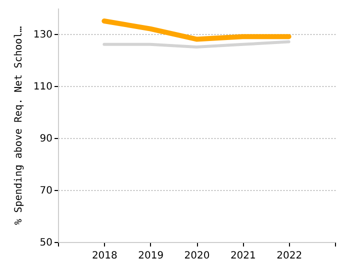  Describe the element at coordinates (197, 256) in the screenshot. I see `x-tick-label: 2020` at that location.